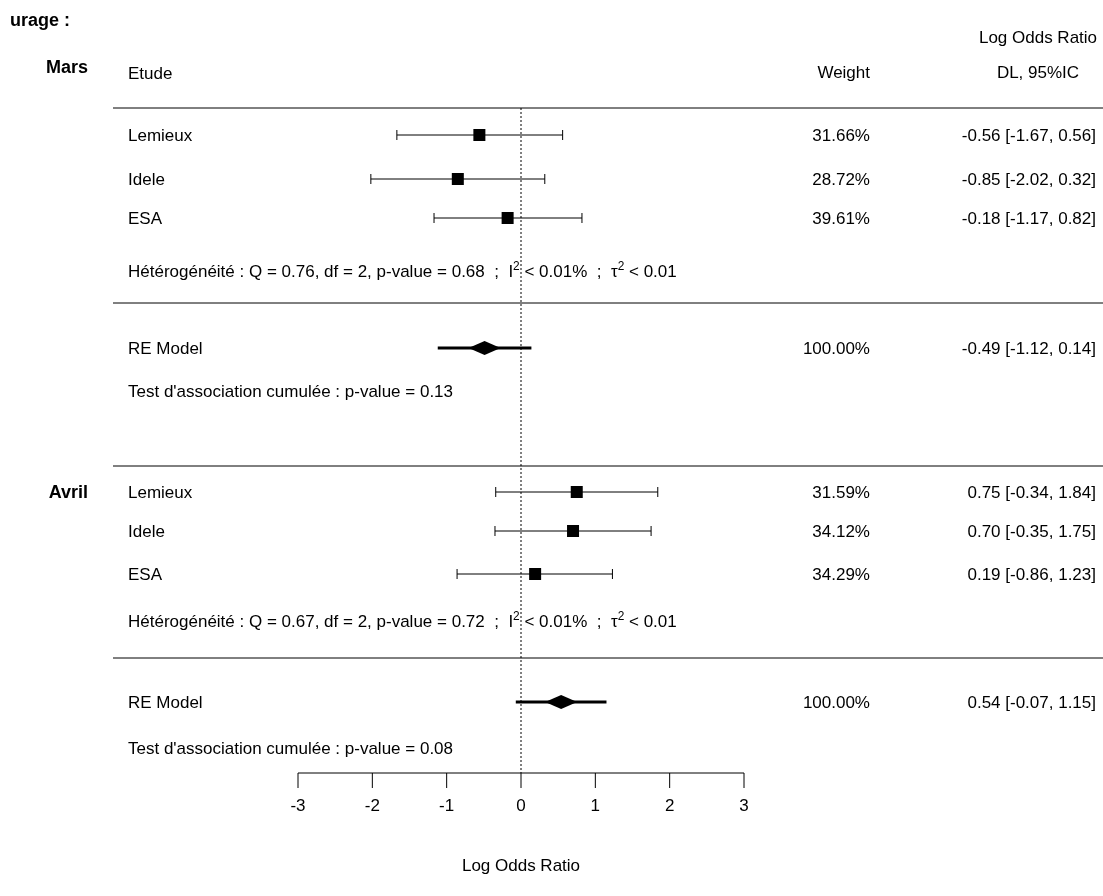  I want to click on text: 31.66%, so click(841, 135).